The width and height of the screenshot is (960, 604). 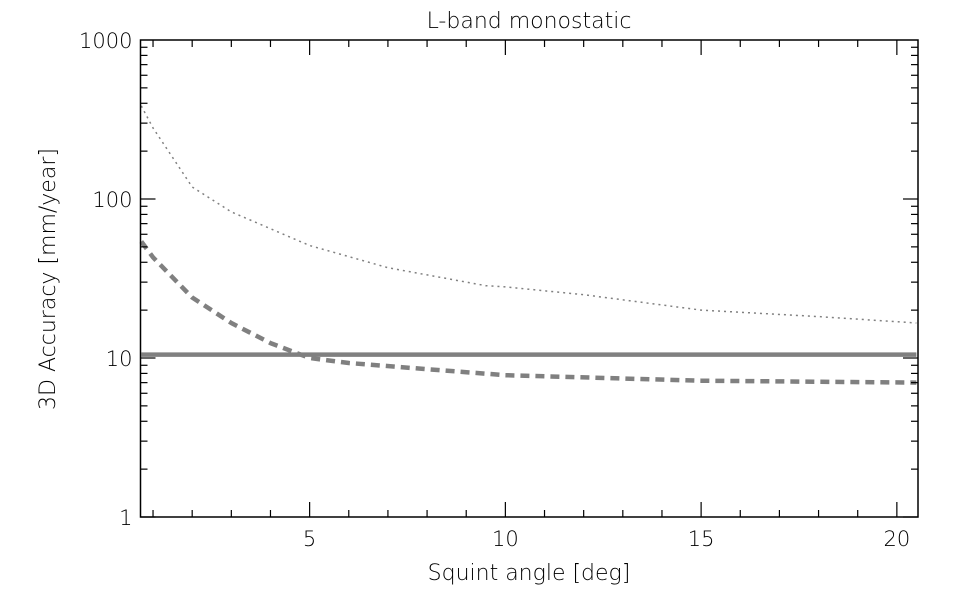 What do you see at coordinates (505, 539) in the screenshot?
I see `x-tick-label: 10` at bounding box center [505, 539].